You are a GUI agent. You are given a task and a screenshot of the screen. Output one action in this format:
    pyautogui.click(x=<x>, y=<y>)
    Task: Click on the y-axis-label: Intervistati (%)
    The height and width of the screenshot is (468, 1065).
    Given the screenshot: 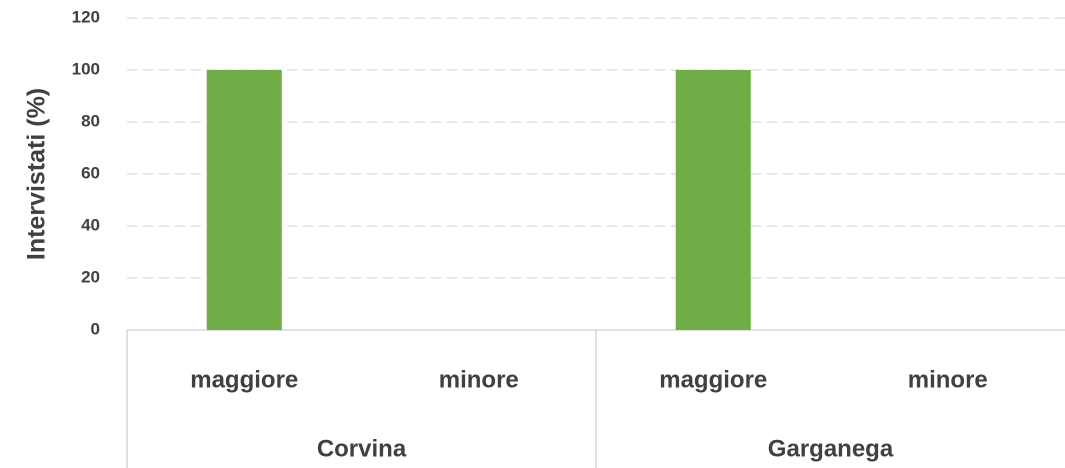 What is the action you would take?
    pyautogui.click(x=37, y=174)
    